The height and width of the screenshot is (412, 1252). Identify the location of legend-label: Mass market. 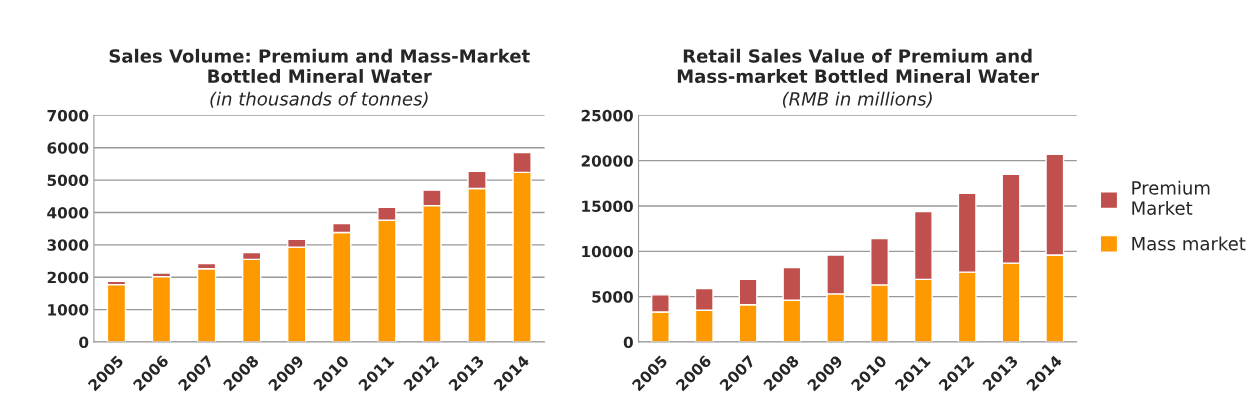
(1189, 243).